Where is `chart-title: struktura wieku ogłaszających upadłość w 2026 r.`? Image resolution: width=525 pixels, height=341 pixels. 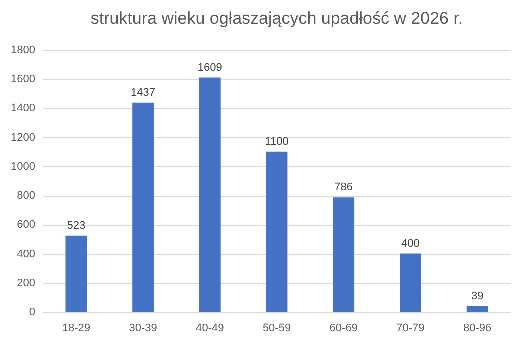
chart-title: struktura wieku ogłaszających upadłość w 2026 r. is located at coordinates (277, 18).